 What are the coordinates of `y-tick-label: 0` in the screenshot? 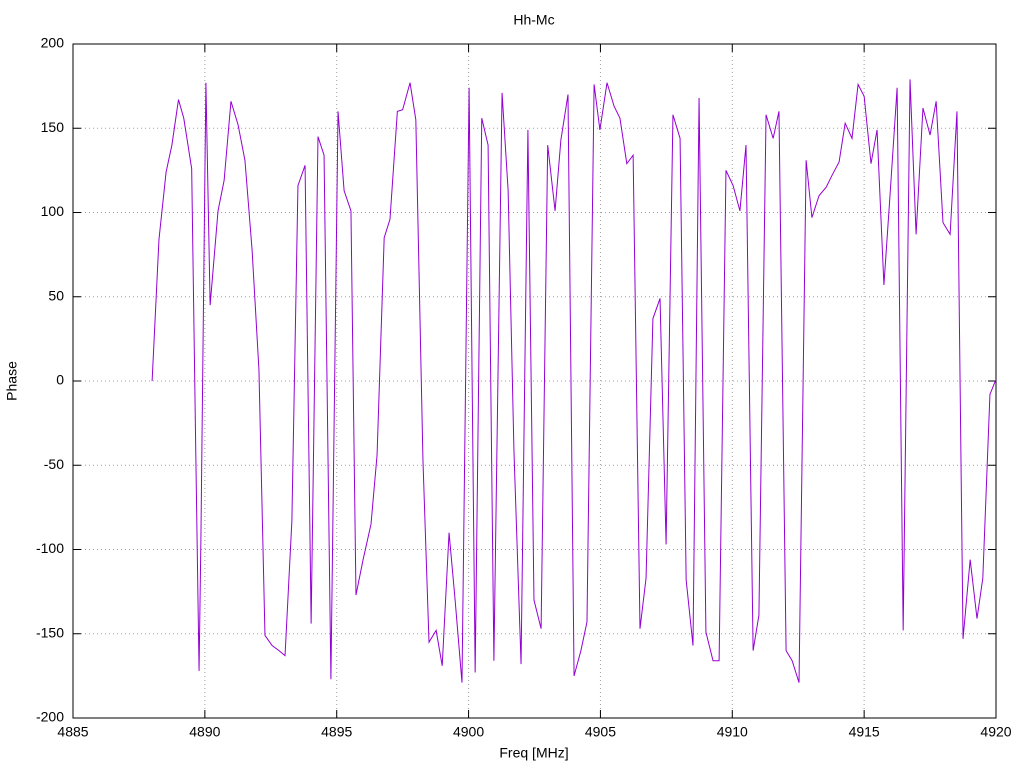 It's located at (60, 380).